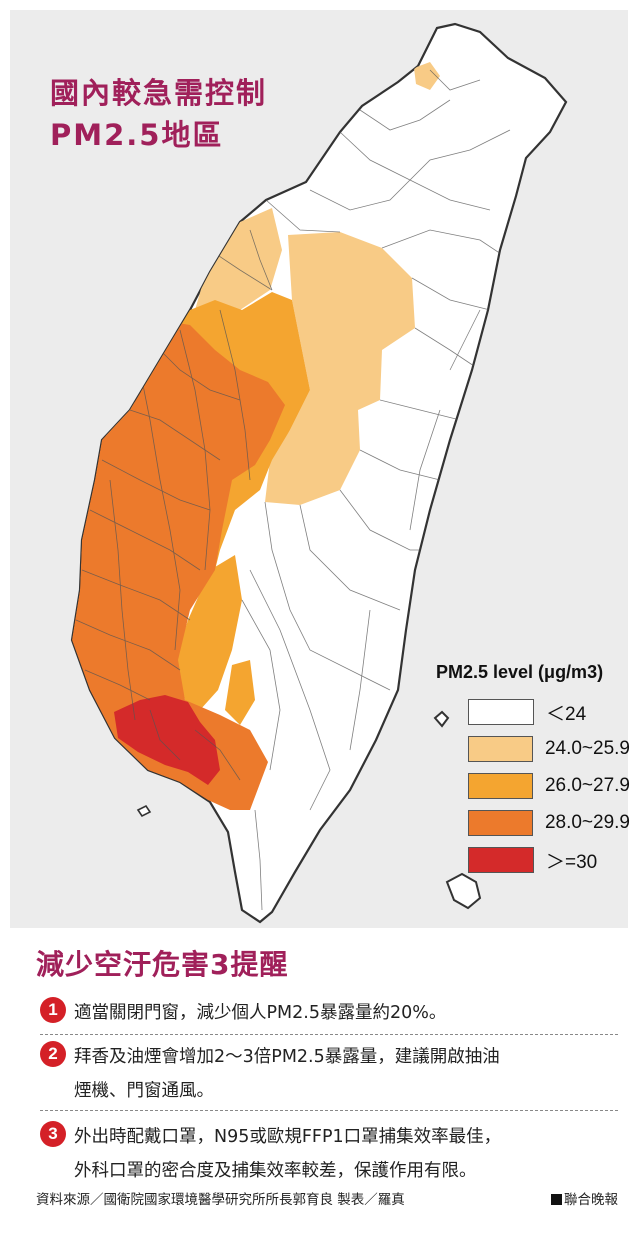  I want to click on source-credit: 資料來源／國衛院國家環境醫學研究所所長郭育良 製表／羅真, so click(220, 1200).